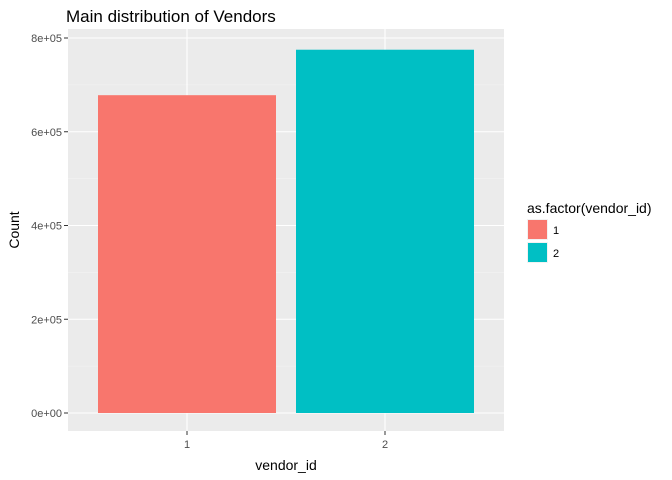 This screenshot has width=672, height=480. What do you see at coordinates (556, 254) in the screenshot?
I see `legend-label-2: 2` at bounding box center [556, 254].